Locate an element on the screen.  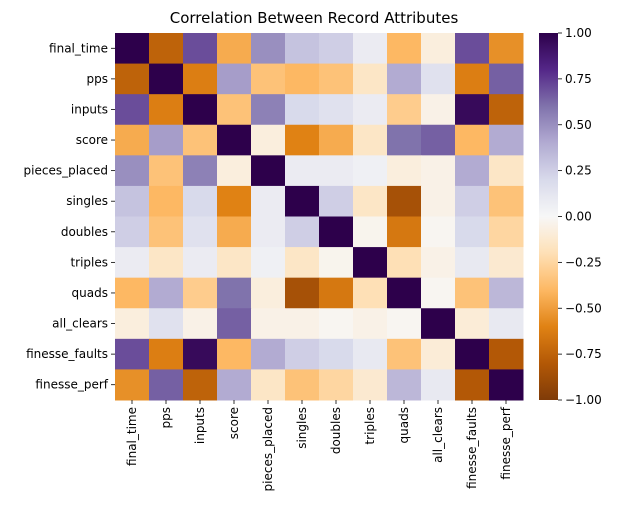
y-tick-label: all_clears is located at coordinates (80, 324).